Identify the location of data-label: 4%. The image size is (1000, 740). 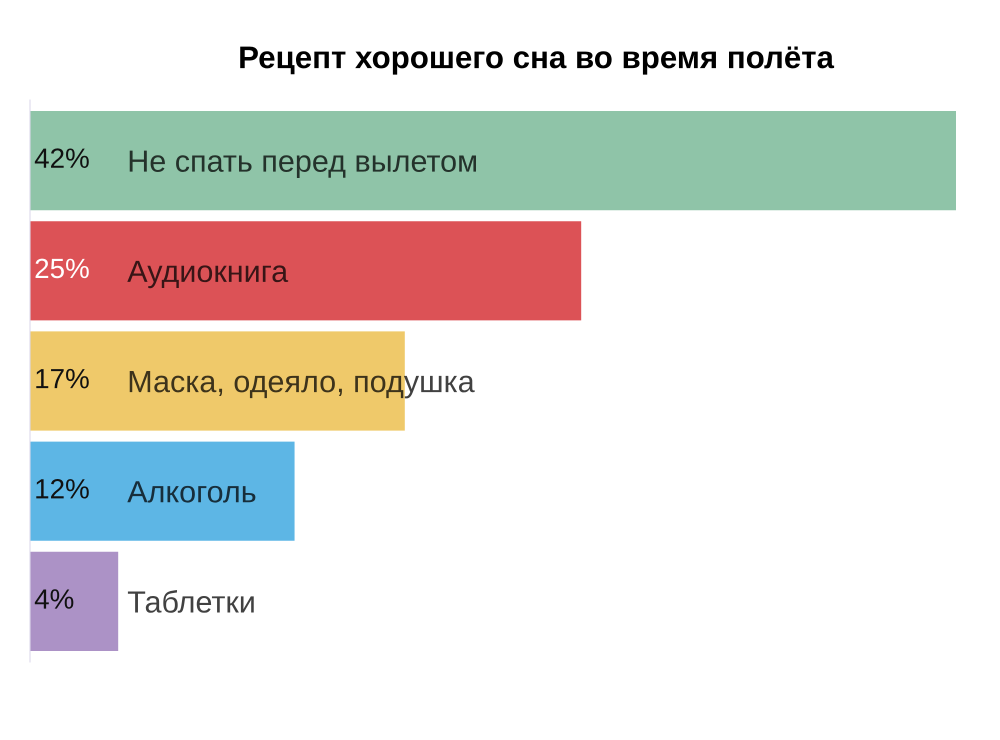
(54, 599).